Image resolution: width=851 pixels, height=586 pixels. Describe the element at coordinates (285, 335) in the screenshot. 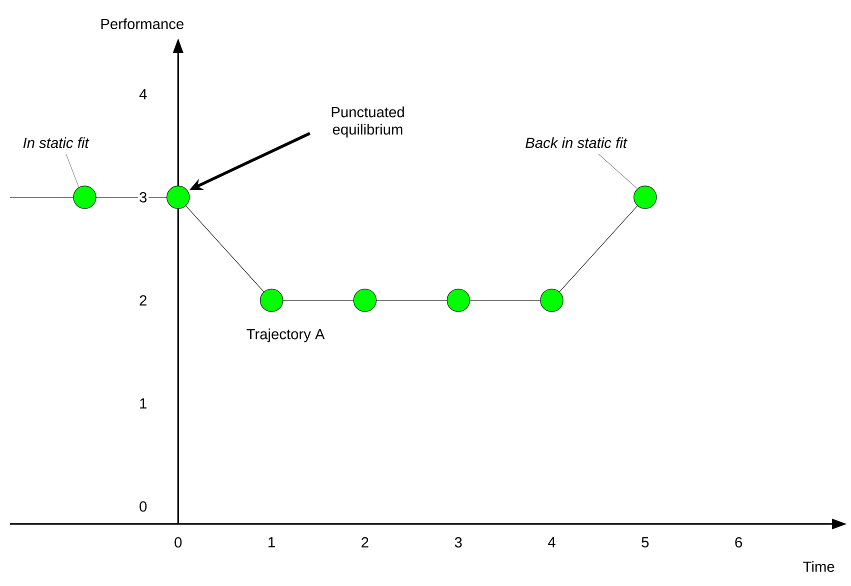

I see `annotation: Trajectory A` at that location.